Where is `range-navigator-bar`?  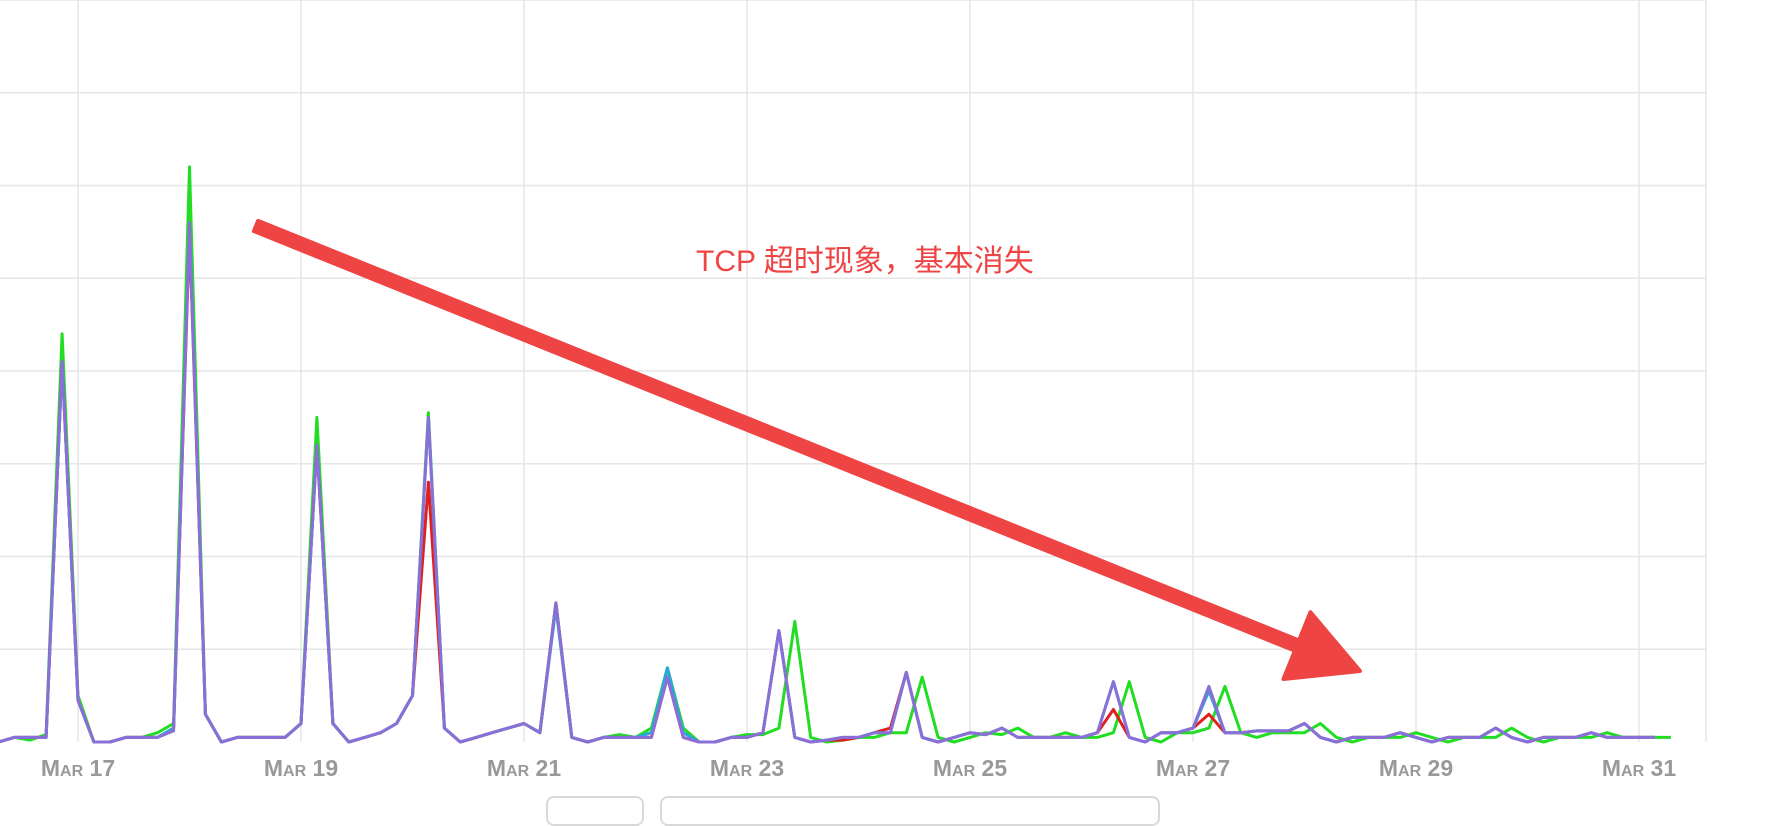 range-navigator-bar is located at coordinates (910, 811).